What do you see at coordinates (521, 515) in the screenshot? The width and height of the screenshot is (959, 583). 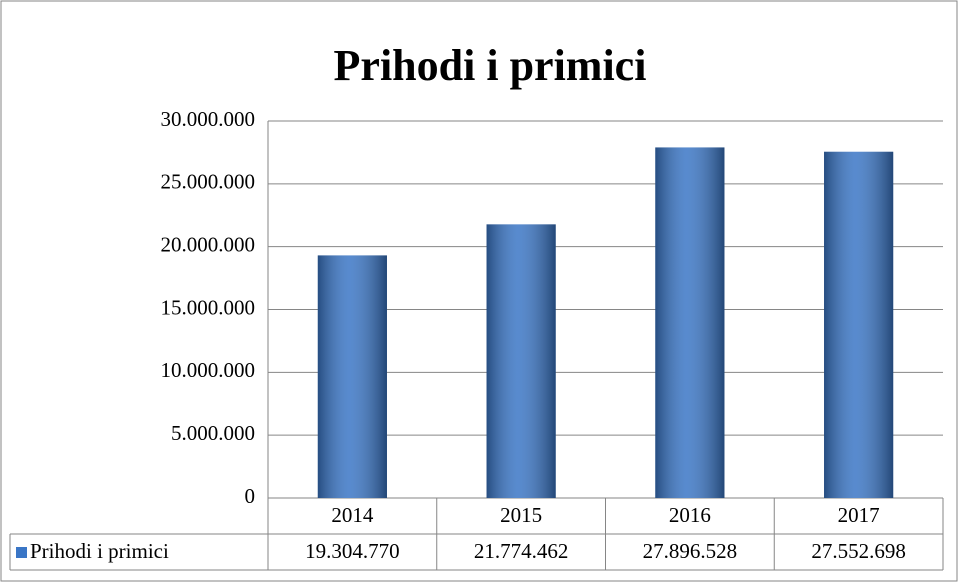 I see `x-tick-label: 2015` at bounding box center [521, 515].